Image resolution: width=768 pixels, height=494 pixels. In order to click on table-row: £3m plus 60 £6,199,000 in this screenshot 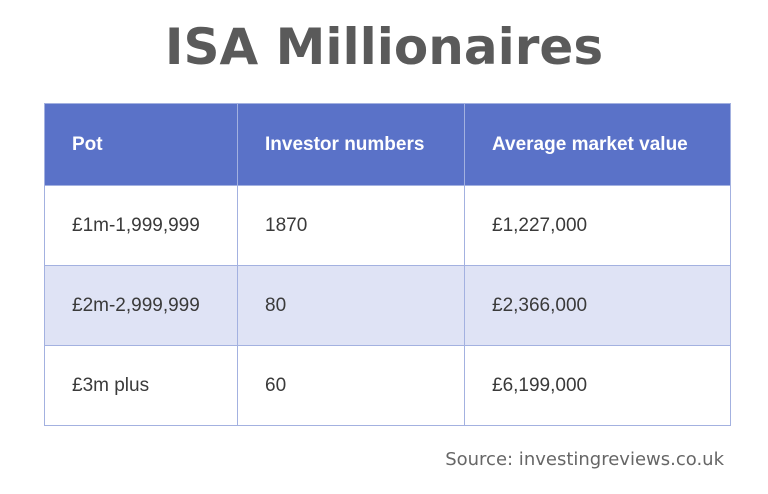, I will do `click(387, 385)`.